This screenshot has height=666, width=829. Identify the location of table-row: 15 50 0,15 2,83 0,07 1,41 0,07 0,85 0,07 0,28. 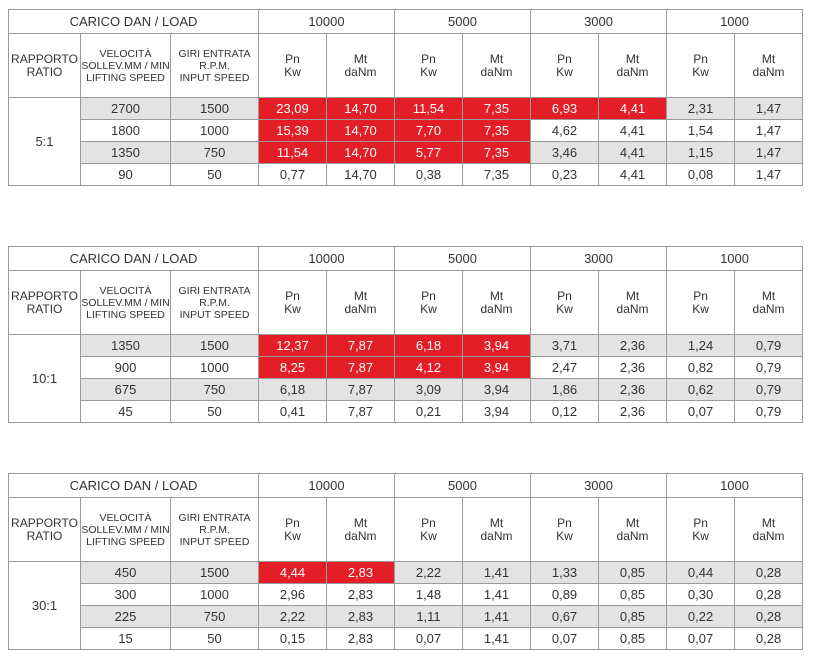
(406, 638).